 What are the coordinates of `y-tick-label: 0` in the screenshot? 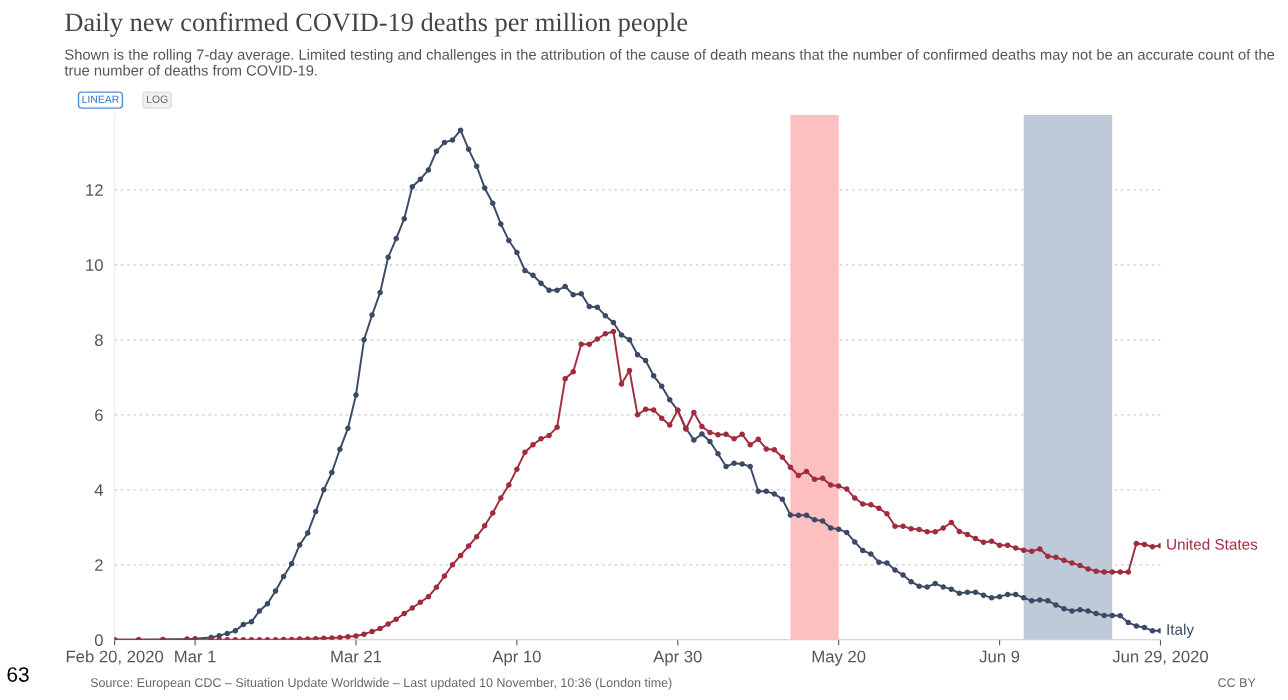 It's located at (98, 640).